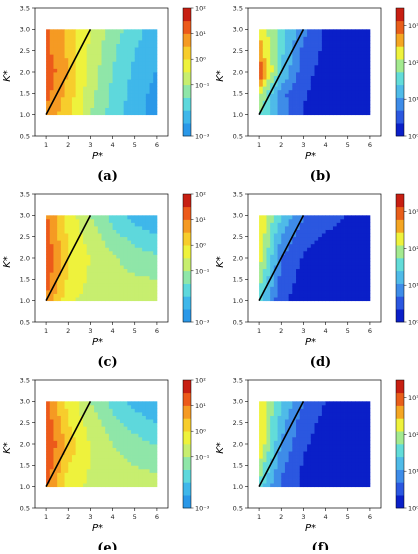 Image resolution: width=418 pixels, height=554 pixels. What do you see at coordinates (25, 466) in the screenshot?
I see `y-tick-label: 1.5` at bounding box center [25, 466].